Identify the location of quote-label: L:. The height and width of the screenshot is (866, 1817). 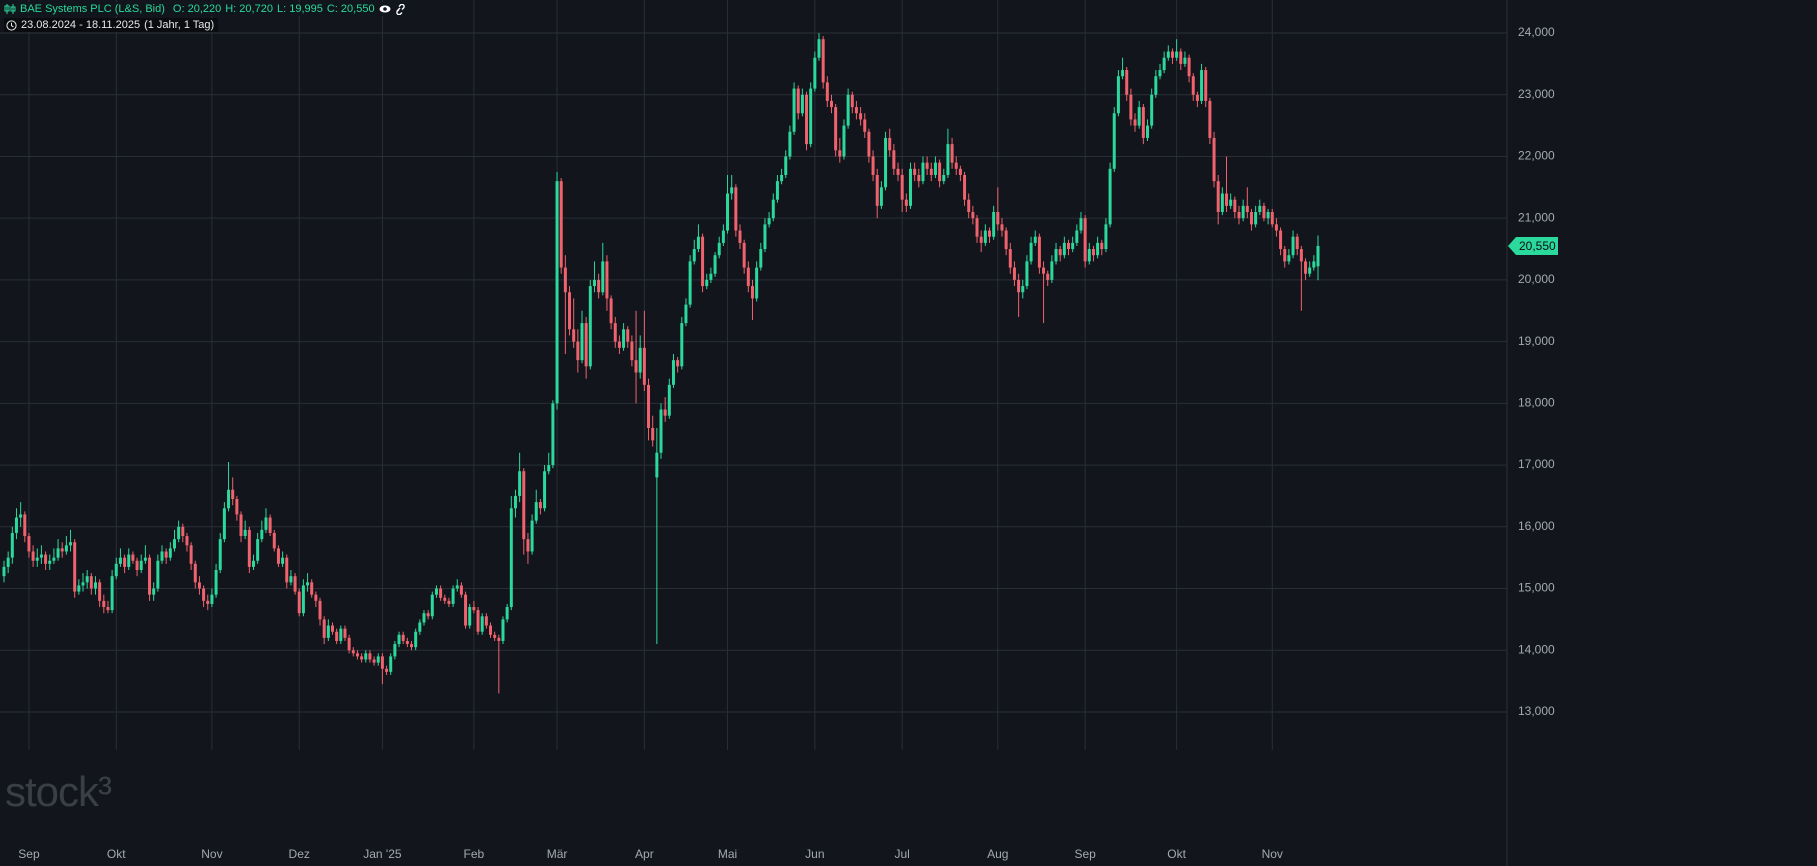
(281, 9).